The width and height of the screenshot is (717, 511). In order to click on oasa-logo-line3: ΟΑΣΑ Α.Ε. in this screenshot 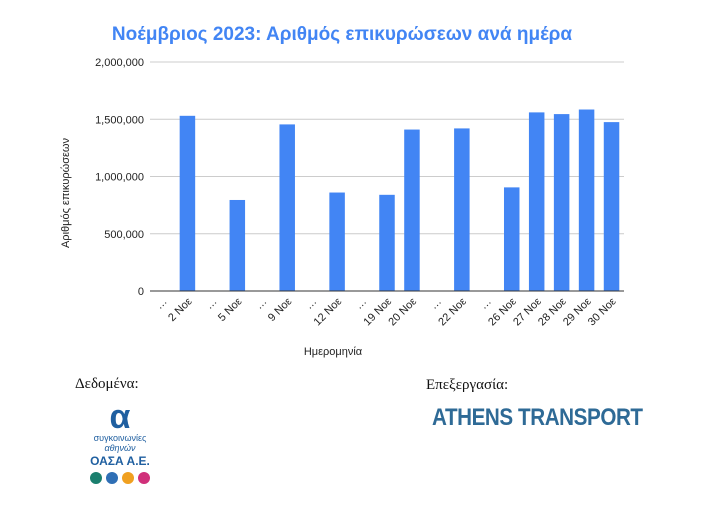, I will do `click(120, 461)`.